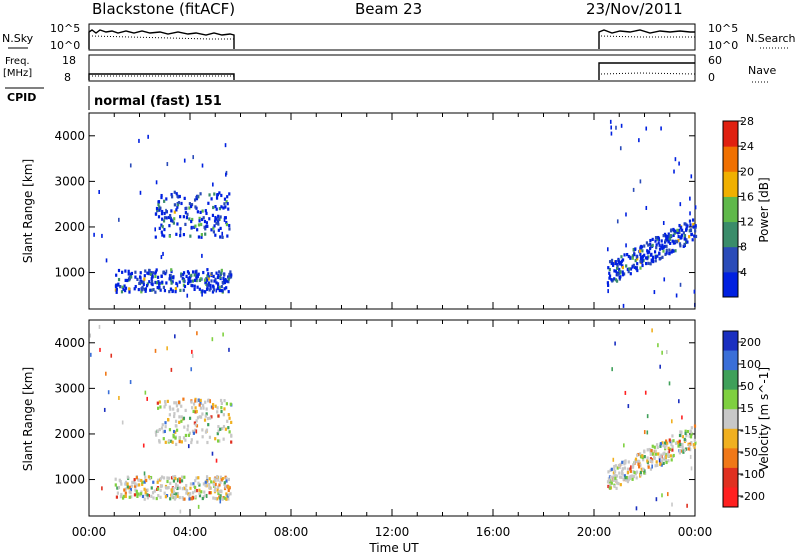  What do you see at coordinates (730, 184) in the screenshot?
I see `power-colorbar-swatch` at bounding box center [730, 184].